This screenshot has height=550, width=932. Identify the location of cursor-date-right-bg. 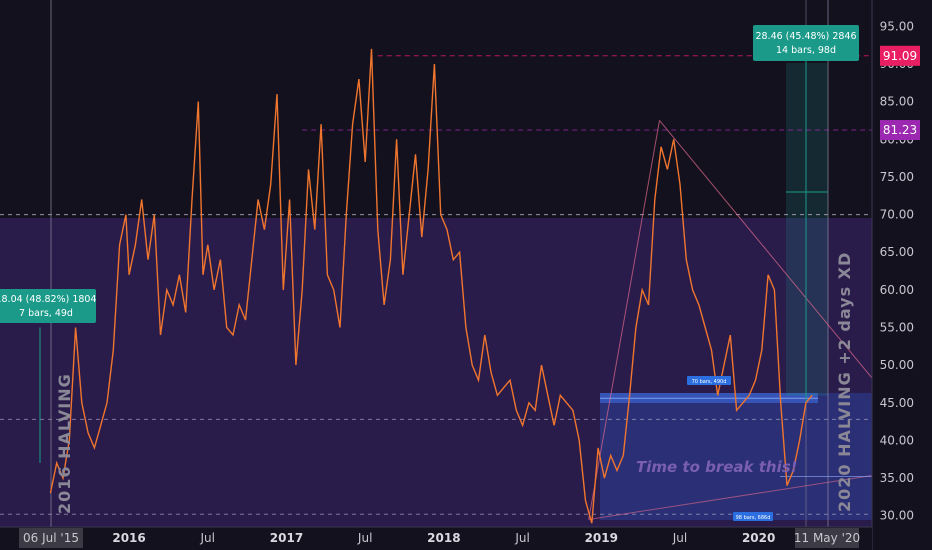
(827, 538).